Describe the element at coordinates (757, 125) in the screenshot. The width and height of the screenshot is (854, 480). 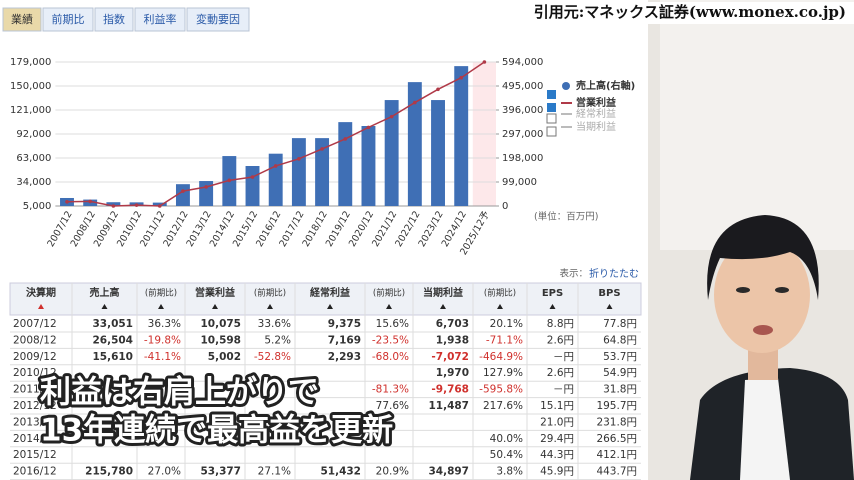
I see `wall` at that location.